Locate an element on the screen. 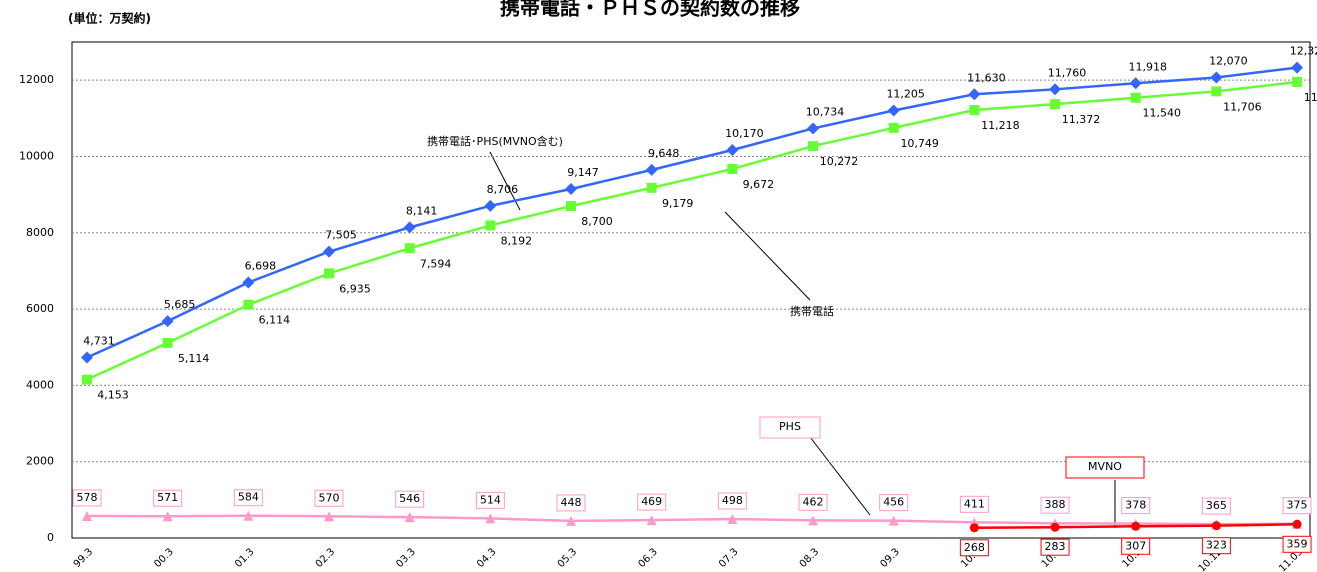 This screenshot has width=1317, height=572. data-label: 365 is located at coordinates (1216, 505).